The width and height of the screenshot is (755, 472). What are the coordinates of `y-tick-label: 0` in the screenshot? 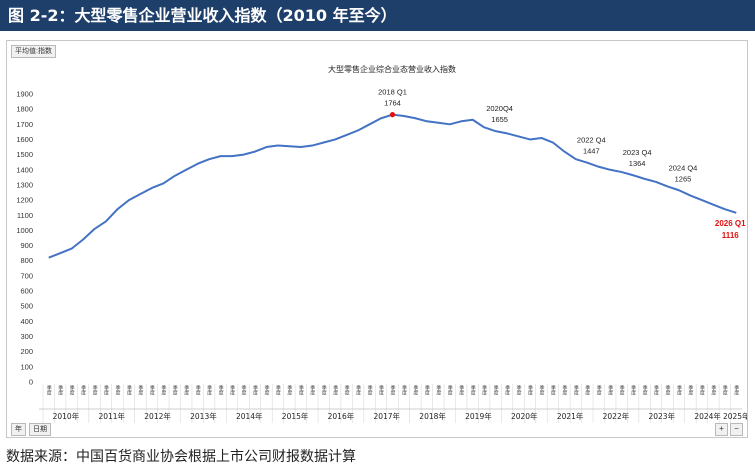 It's located at (31, 382).